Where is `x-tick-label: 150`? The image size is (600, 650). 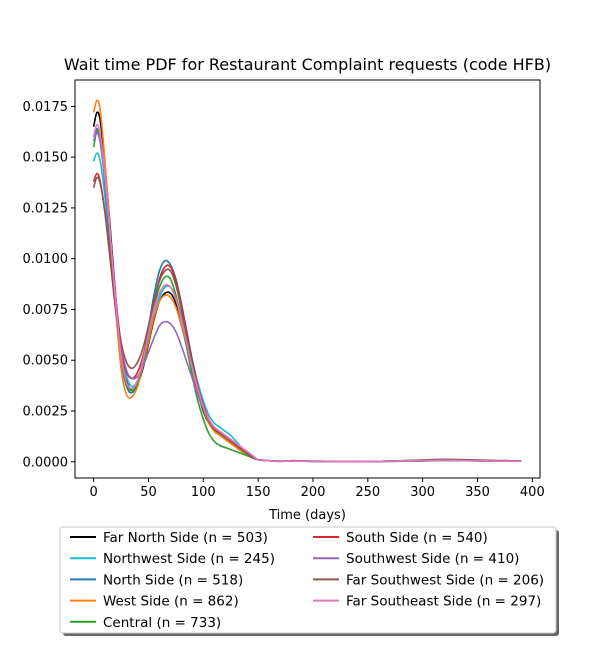 x-tick-label: 150 is located at coordinates (258, 492).